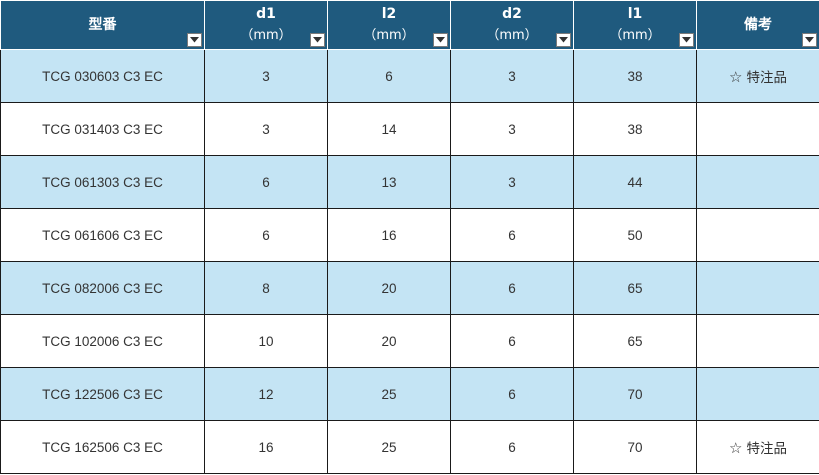 The height and width of the screenshot is (475, 819). I want to click on table-row: TCG 031403 C3 EC 3 14 3 38, so click(409, 129).